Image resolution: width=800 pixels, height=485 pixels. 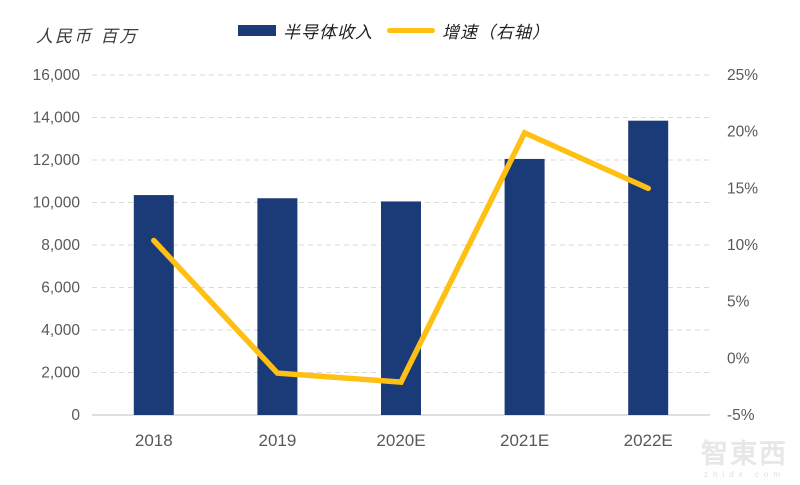 I want to click on legend-label-growth: 增速（右轴）, so click(x=496, y=33).